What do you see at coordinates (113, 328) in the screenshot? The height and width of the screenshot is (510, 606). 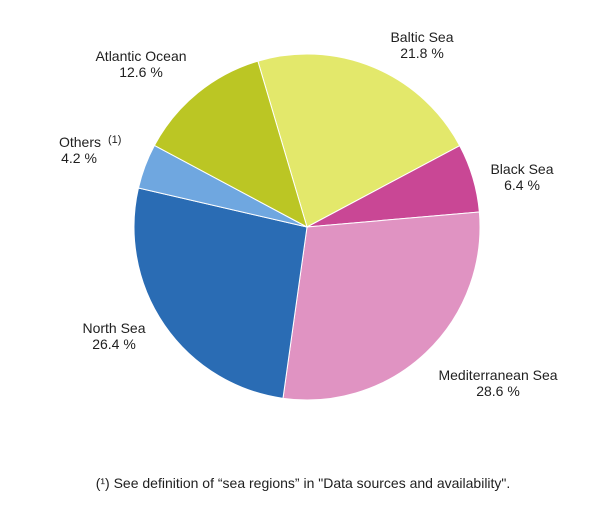 I see `slice-label-north-sea: North Sea` at bounding box center [113, 328].